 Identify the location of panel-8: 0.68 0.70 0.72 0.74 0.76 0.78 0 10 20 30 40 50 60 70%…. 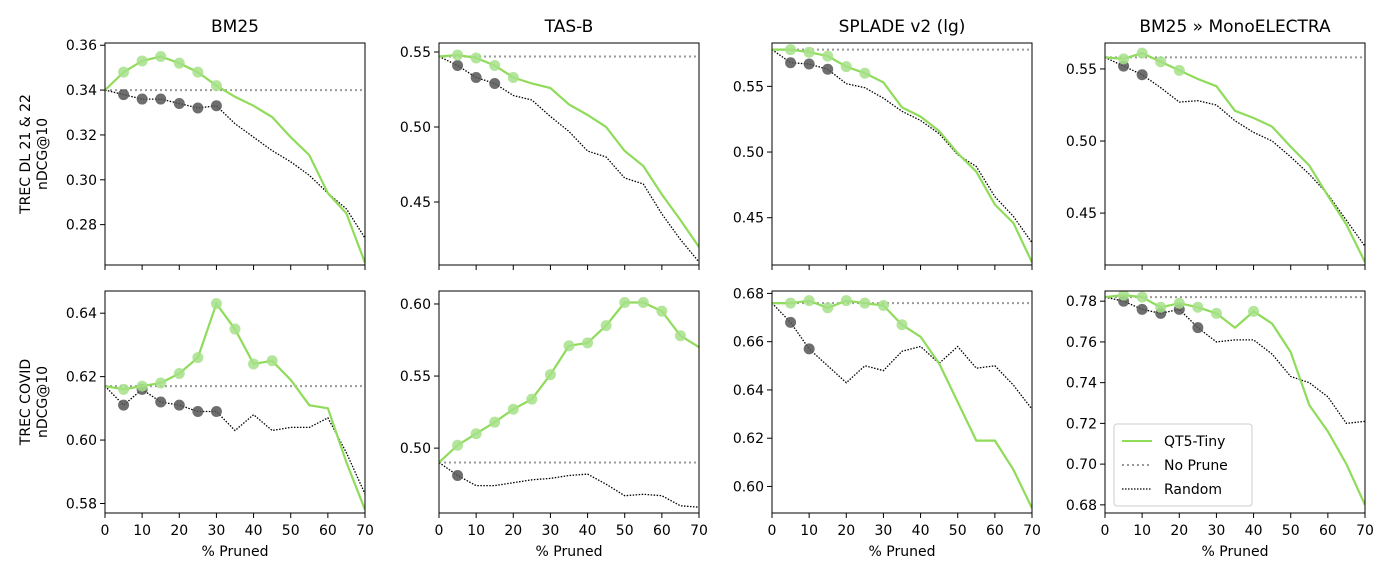
(1220, 425).